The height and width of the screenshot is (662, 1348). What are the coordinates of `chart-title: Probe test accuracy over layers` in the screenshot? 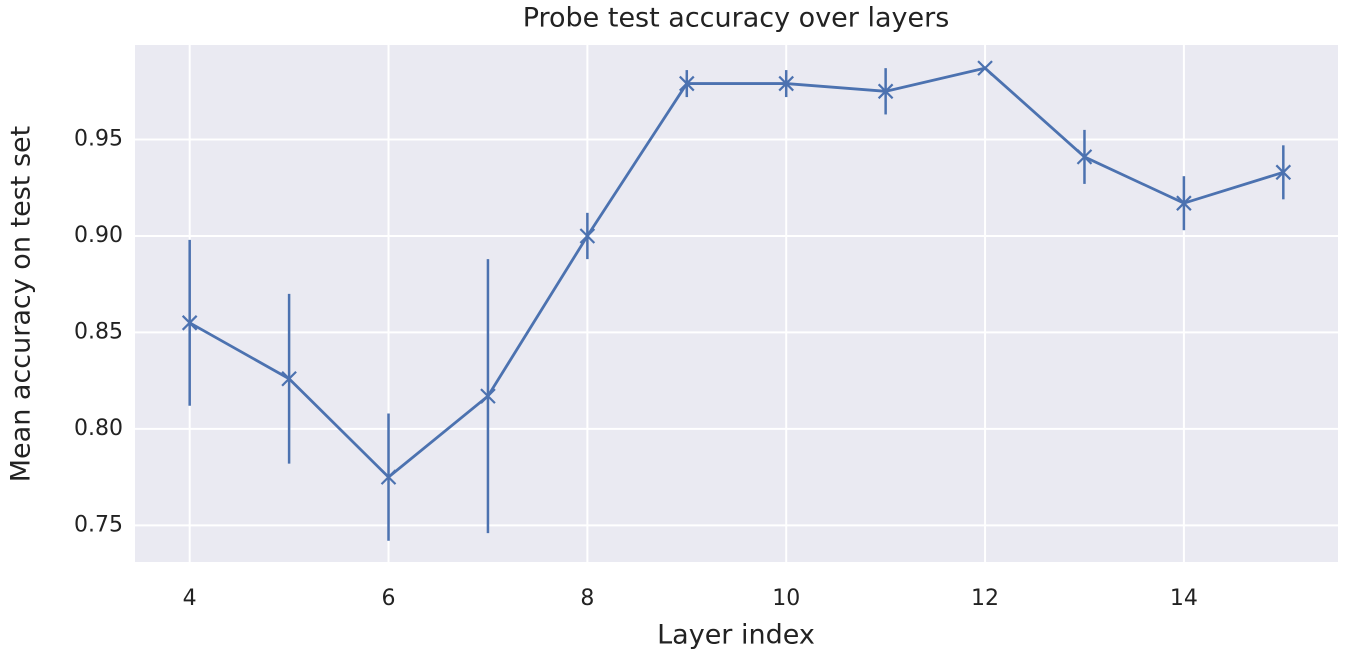 It's located at (736, 18).